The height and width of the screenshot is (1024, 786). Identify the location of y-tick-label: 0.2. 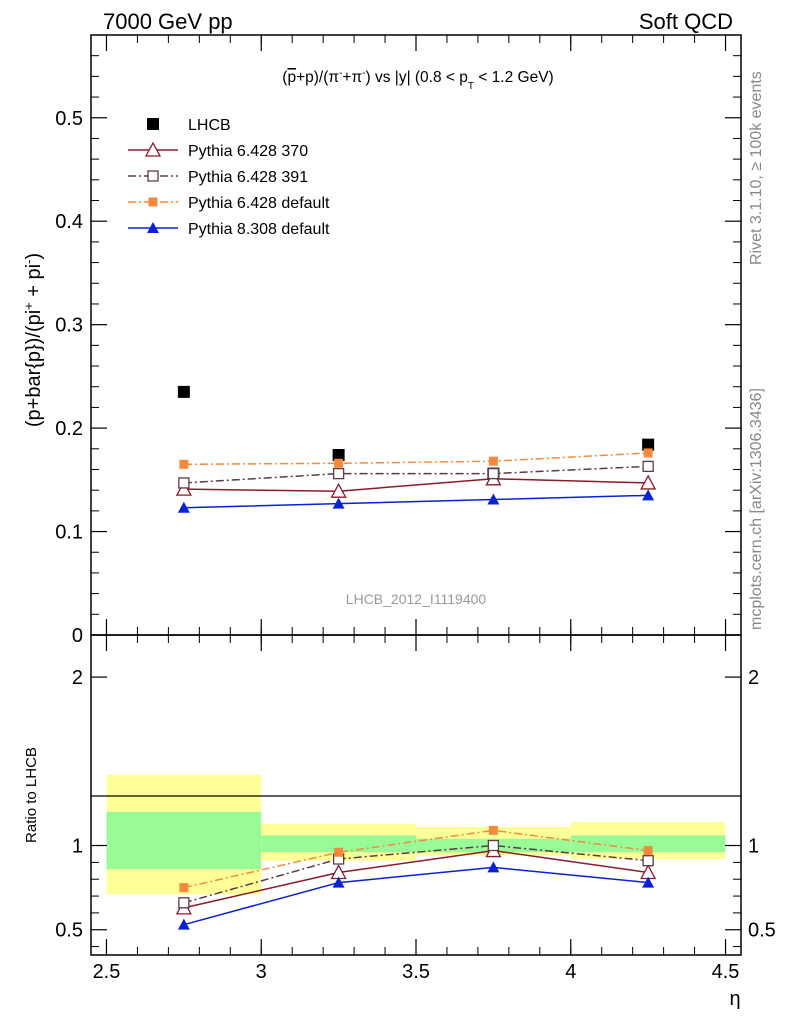
(69, 429).